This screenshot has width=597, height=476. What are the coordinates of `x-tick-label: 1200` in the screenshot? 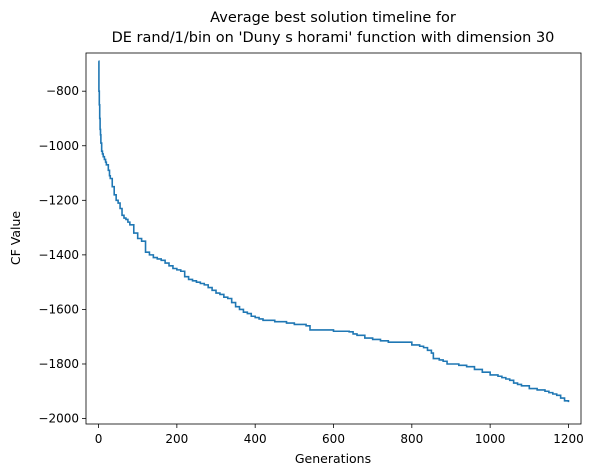 It's located at (568, 439).